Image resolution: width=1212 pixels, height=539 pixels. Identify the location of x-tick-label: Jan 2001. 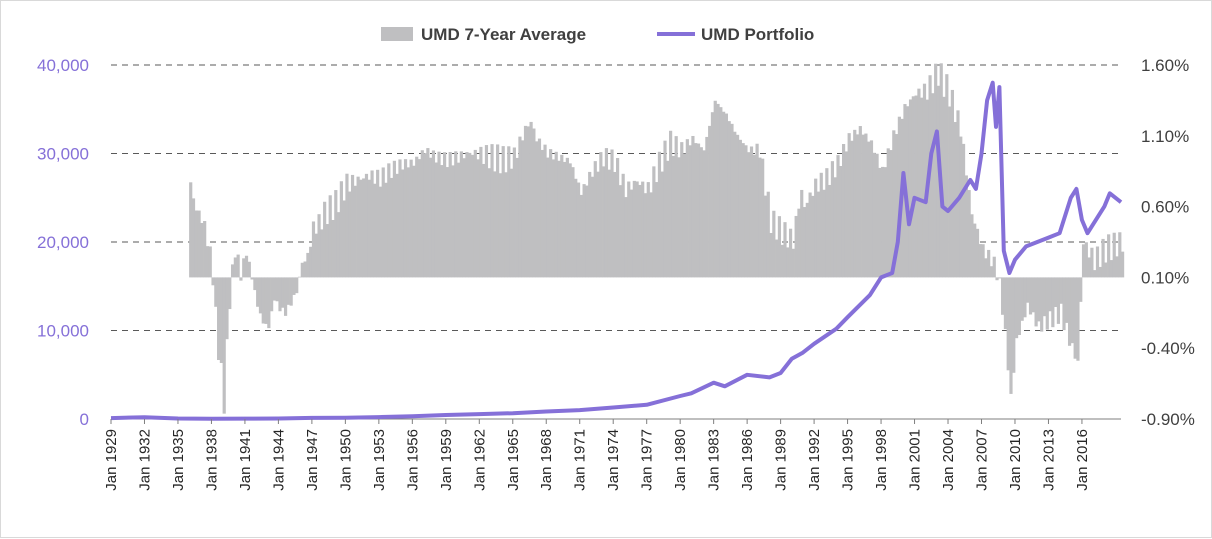
(915, 460).